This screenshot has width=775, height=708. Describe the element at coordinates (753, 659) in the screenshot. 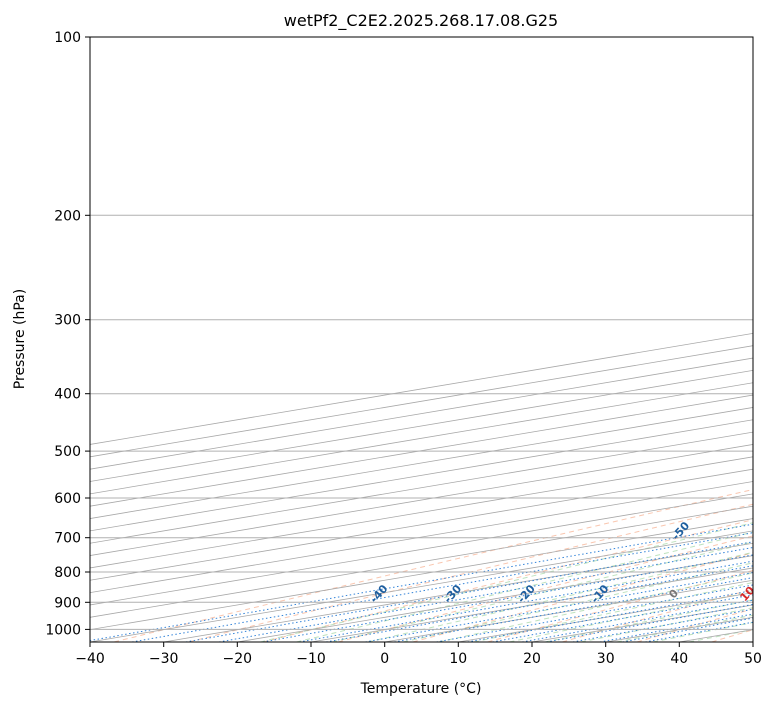

I see `x-tick-label: 50` at that location.